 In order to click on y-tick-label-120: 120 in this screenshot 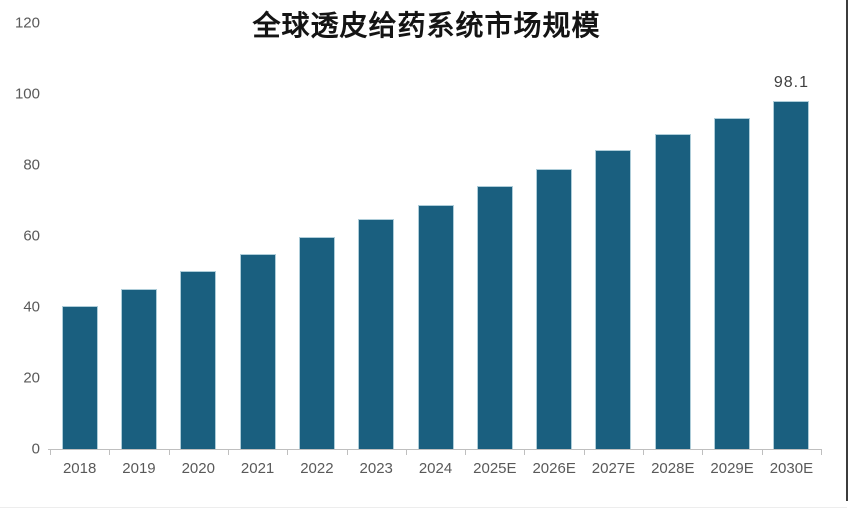, I will do `click(27, 23)`.